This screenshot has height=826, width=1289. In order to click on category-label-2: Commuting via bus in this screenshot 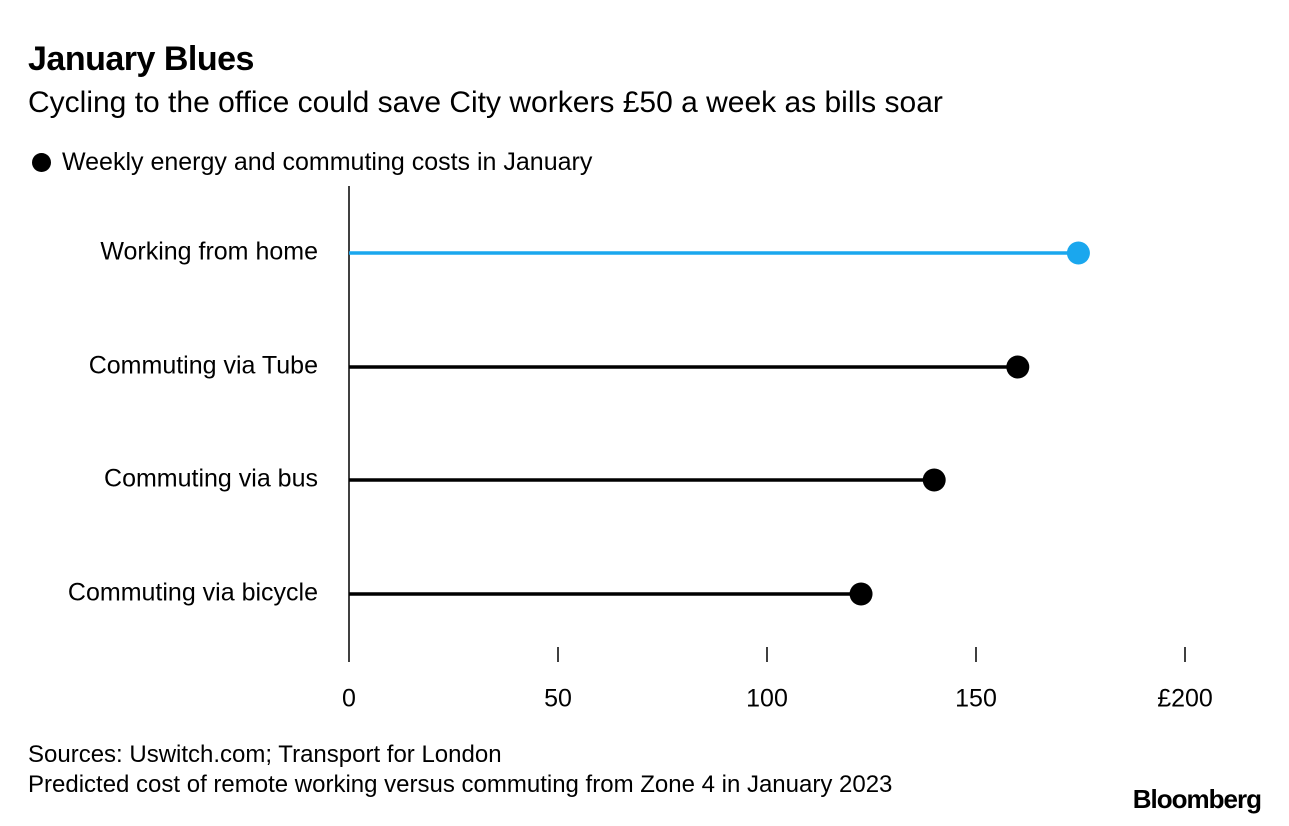, I will do `click(211, 479)`.